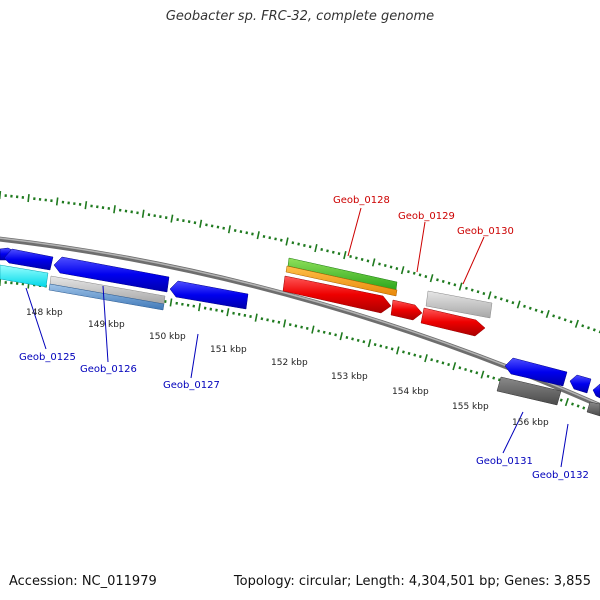 The image size is (600, 600). Describe the element at coordinates (167, 337) in the screenshot. I see `scale-label: 150 kbp` at that location.